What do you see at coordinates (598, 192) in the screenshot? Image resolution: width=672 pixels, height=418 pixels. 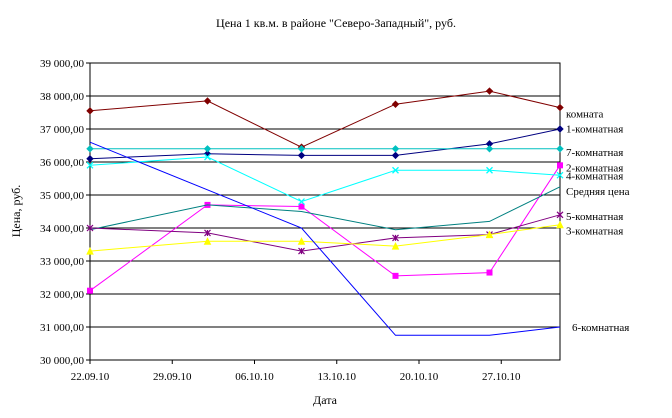 I see `legend-label: Средняя цена` at bounding box center [598, 192].